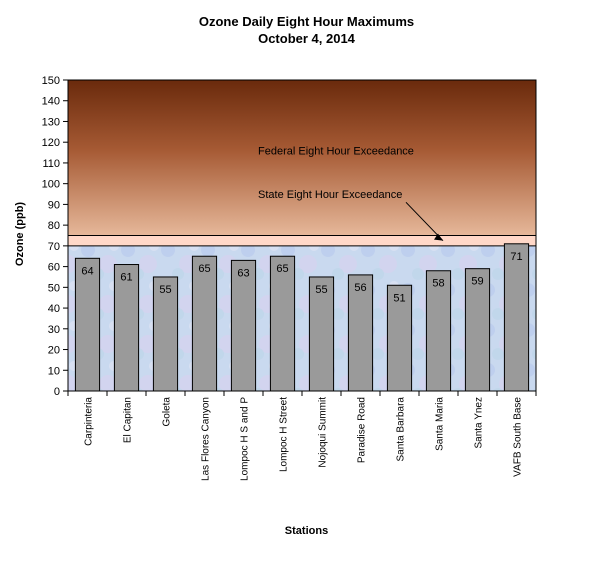 The height and width of the screenshot is (565, 613). Describe the element at coordinates (167, 412) in the screenshot. I see `x-tick-label: Goleta` at that location.